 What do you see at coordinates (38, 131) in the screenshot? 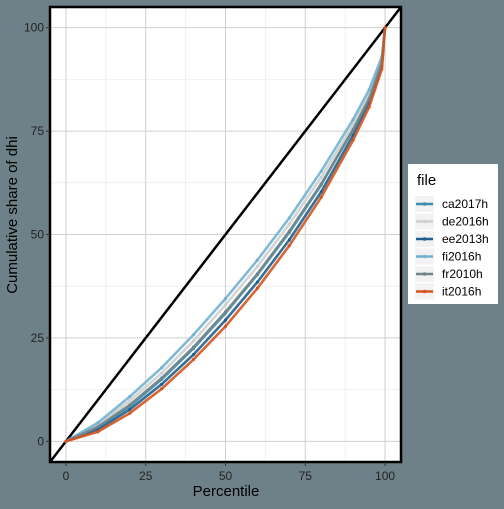
I see `y-tick-label: 75` at bounding box center [38, 131].